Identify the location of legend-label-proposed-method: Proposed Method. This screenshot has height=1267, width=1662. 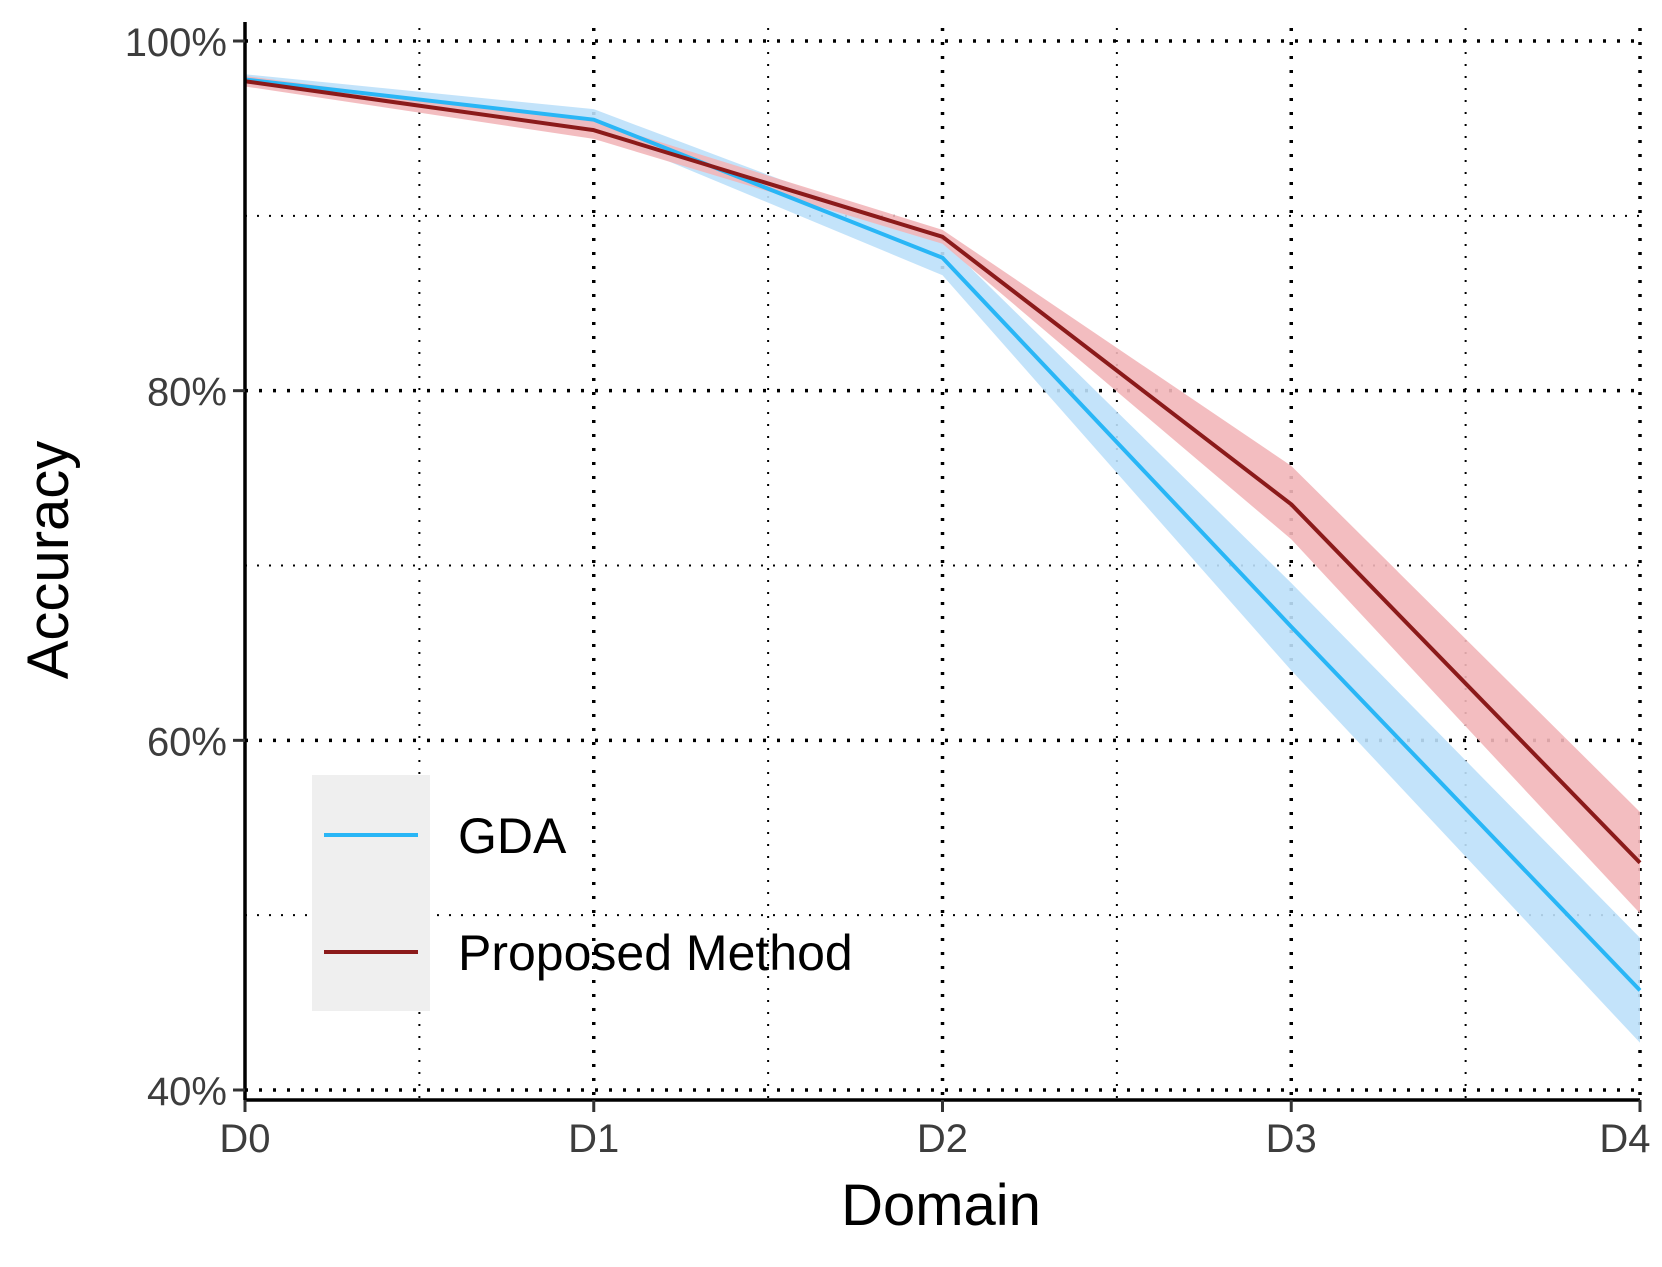
(655, 953).